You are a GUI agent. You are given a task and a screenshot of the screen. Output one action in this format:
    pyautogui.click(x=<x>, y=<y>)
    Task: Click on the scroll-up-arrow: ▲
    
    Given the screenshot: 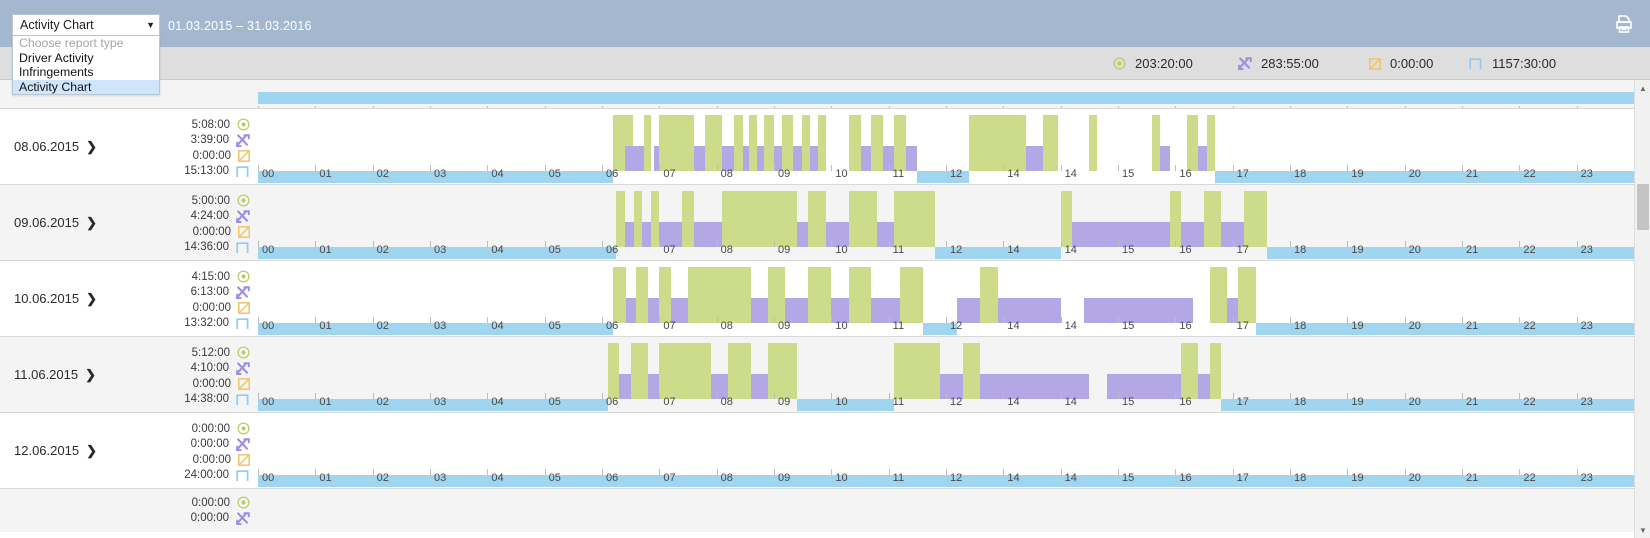 What is the action you would take?
    pyautogui.click(x=1643, y=88)
    